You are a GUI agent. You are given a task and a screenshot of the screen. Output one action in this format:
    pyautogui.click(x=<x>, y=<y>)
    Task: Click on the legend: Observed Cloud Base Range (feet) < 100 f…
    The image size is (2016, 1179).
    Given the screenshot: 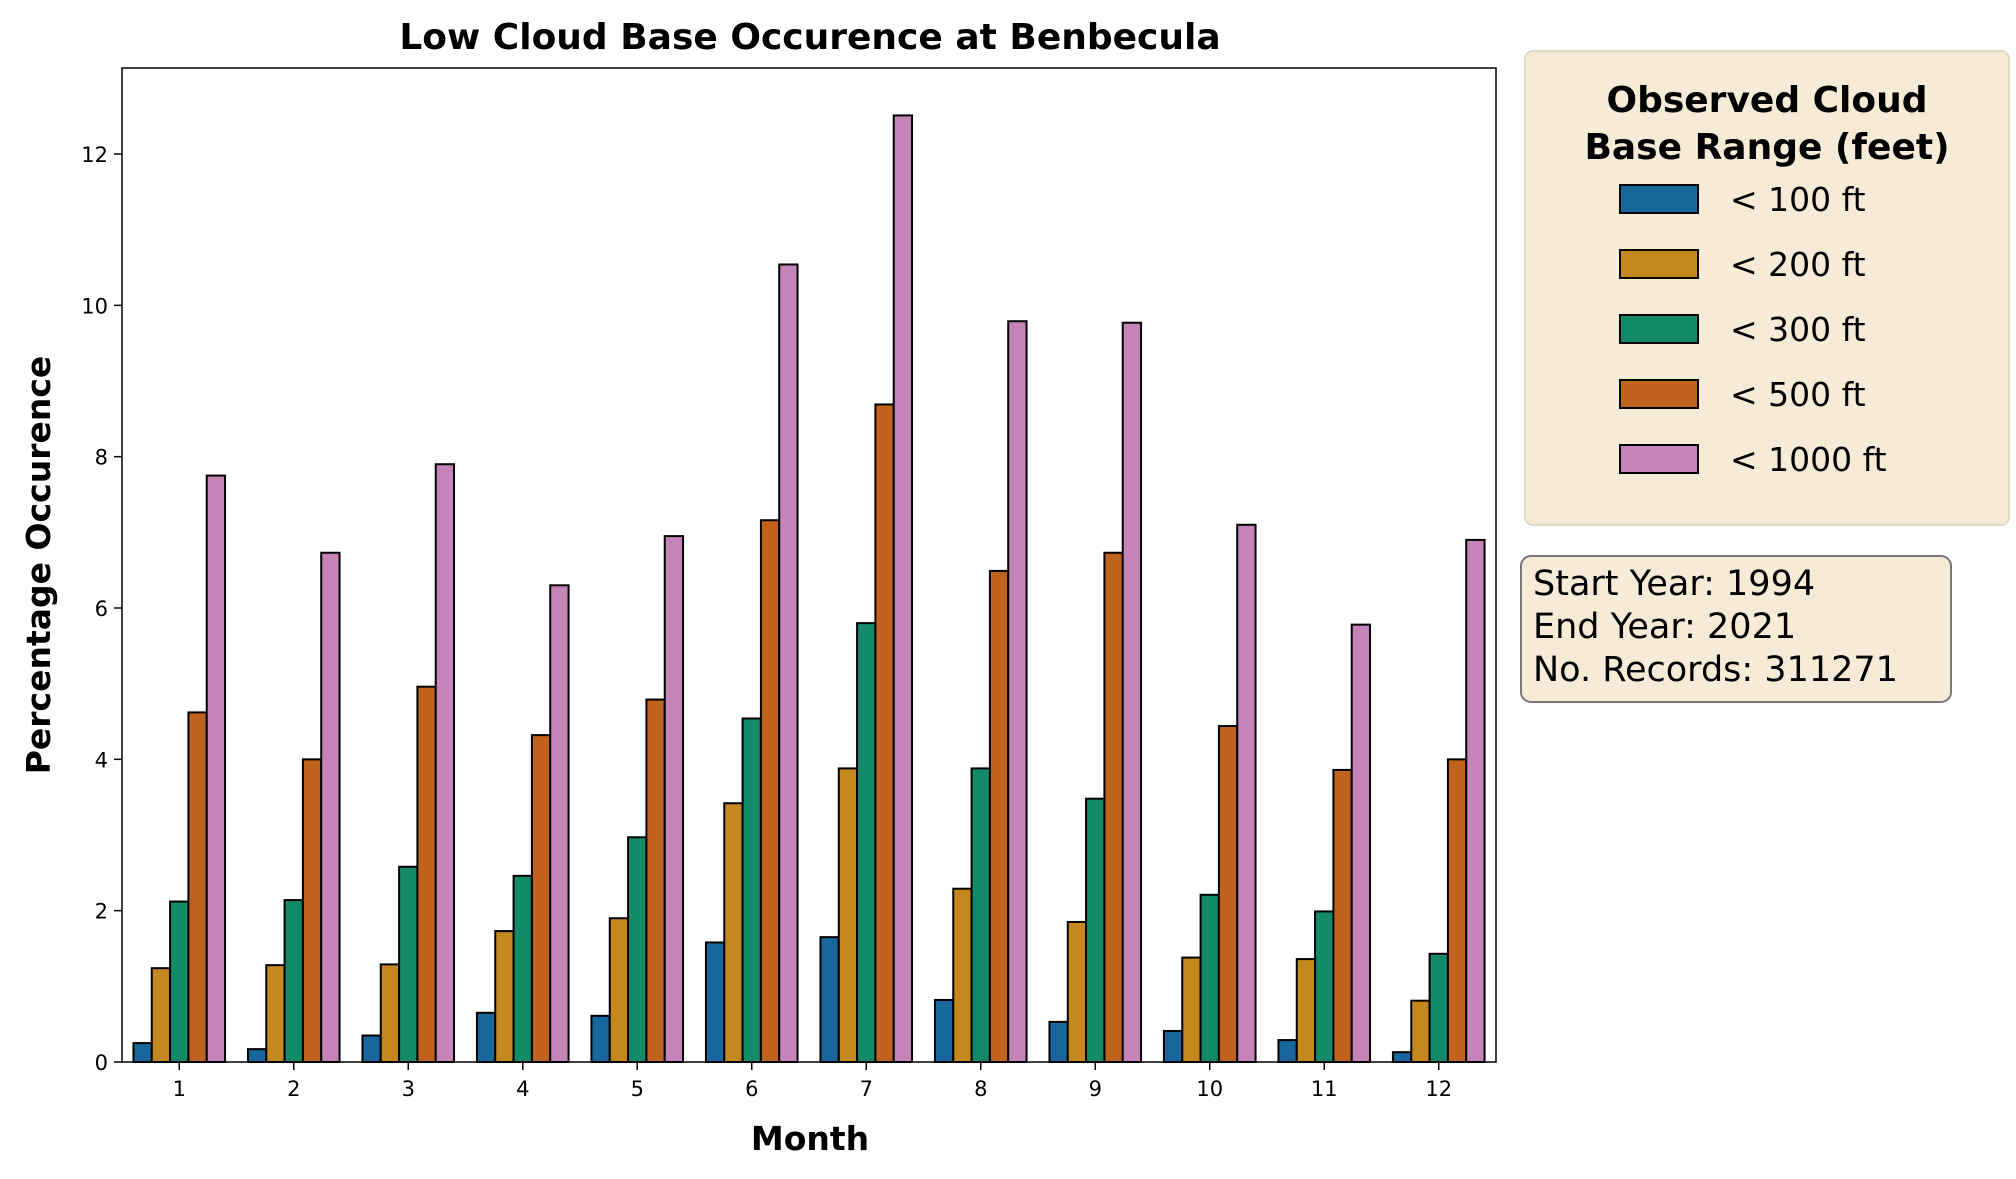 What is the action you would take?
    pyautogui.click(x=1767, y=288)
    